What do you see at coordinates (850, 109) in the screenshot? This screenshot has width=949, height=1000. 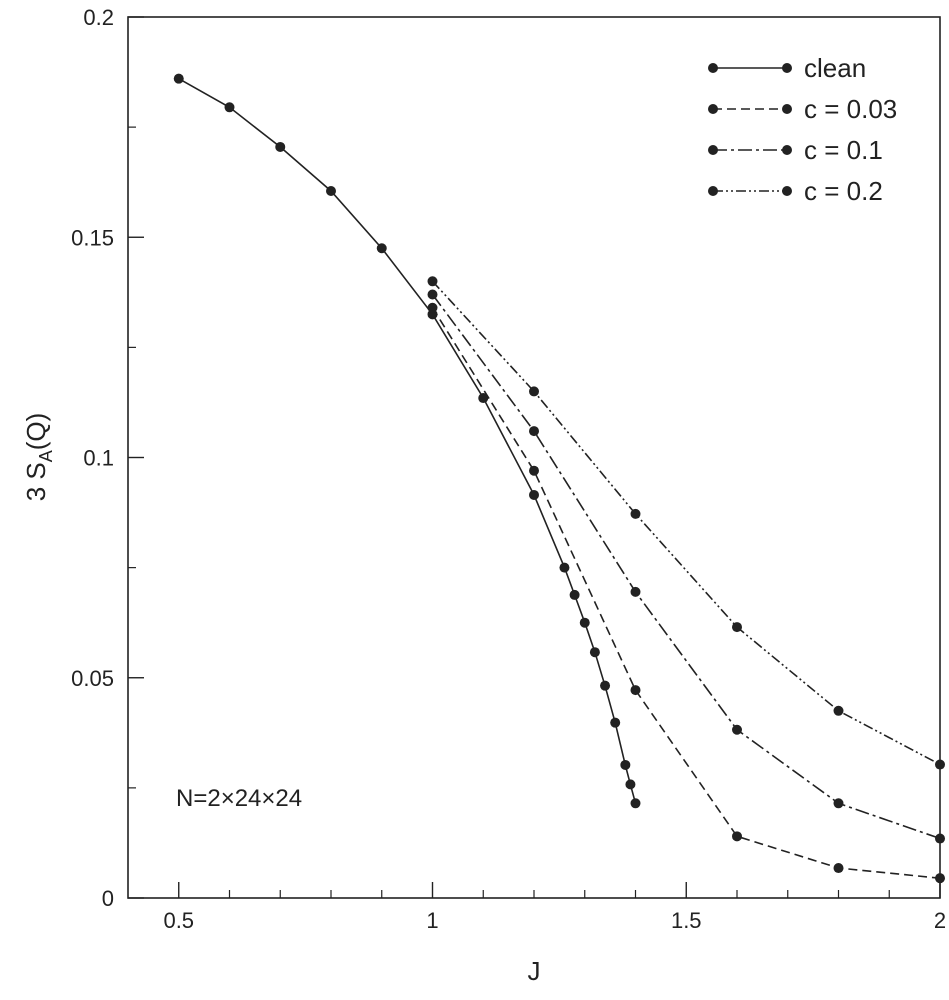 I see `legend-label: c = 0.03` at bounding box center [850, 109].